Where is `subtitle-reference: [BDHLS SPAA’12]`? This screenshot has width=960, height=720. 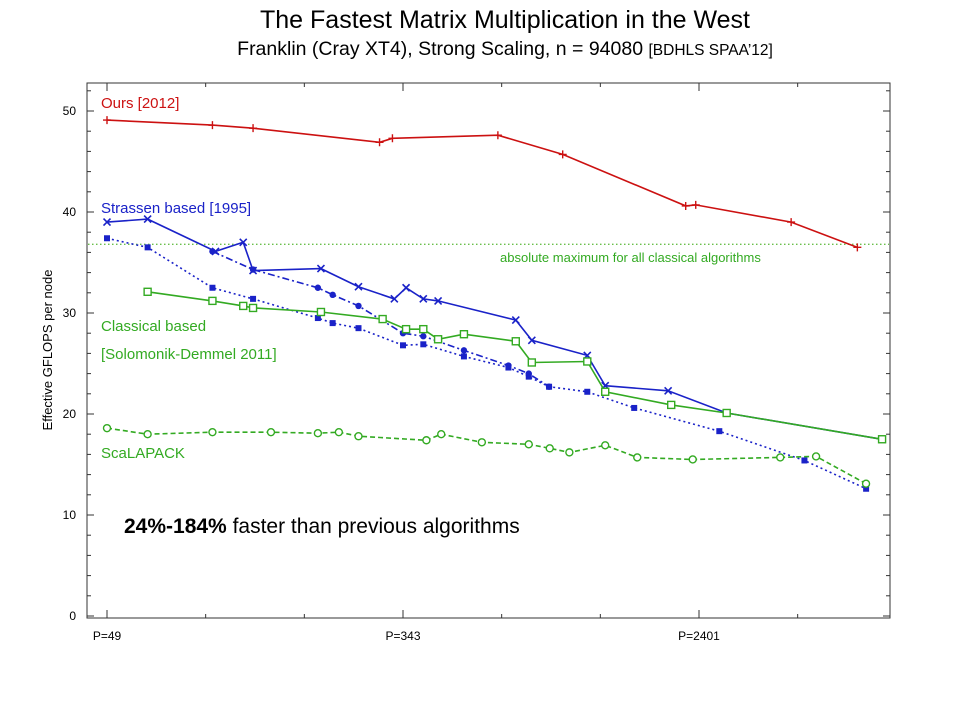
subtitle-reference: [BDHLS SPAA’12] is located at coordinates (710, 50).